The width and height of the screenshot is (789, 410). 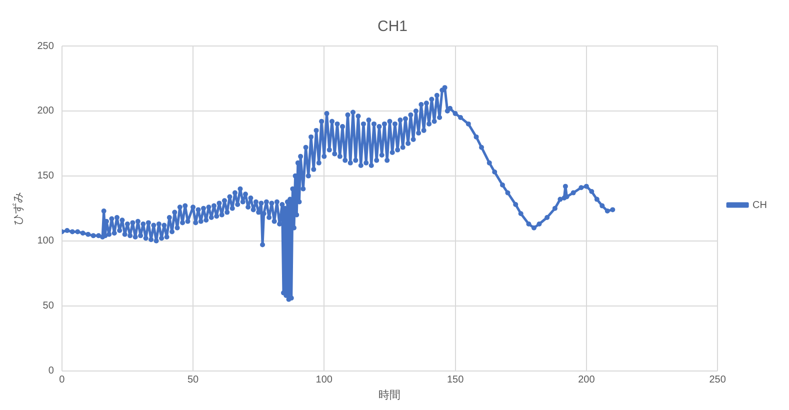 I want to click on y-axis-title: ひずみ, so click(x=17, y=208).